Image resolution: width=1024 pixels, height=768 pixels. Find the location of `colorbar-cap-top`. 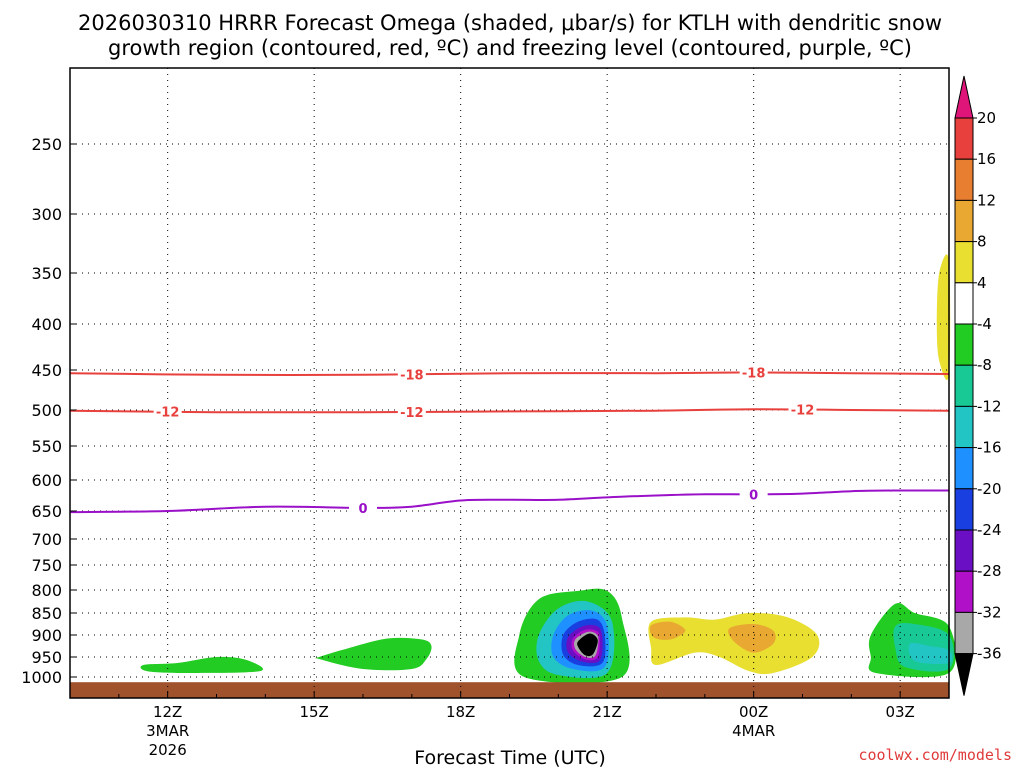

colorbar-cap-top is located at coordinates (964, 97).